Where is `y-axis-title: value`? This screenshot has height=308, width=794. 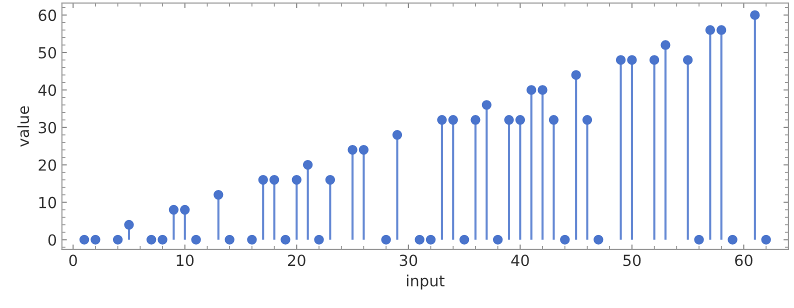
y-axis-title: value is located at coordinates (23, 126).